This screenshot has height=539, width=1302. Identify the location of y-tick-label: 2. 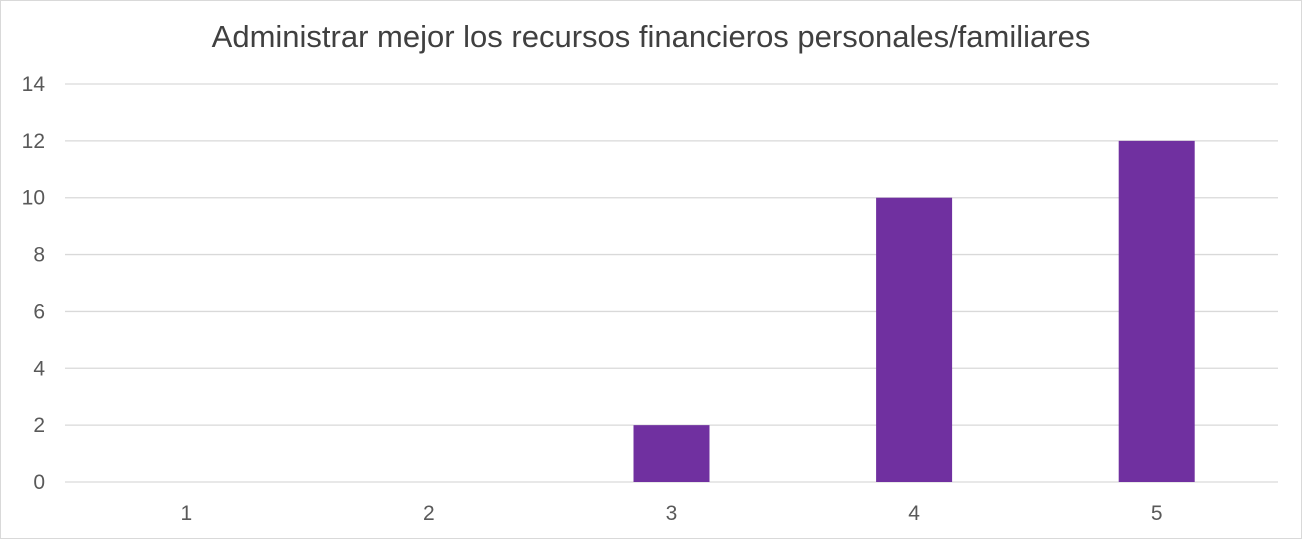
(39, 425).